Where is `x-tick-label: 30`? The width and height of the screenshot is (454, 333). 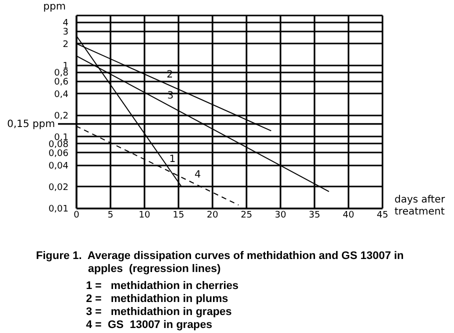 x-tick-label: 30 is located at coordinates (280, 215).